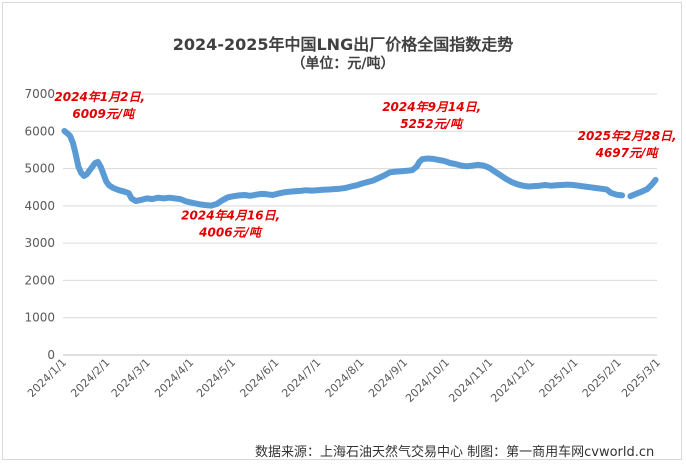 Image resolution: width=686 pixels, height=464 pixels. What do you see at coordinates (47, 378) in the screenshot?
I see `x-tick-label: 2024/1/1` at bounding box center [47, 378].